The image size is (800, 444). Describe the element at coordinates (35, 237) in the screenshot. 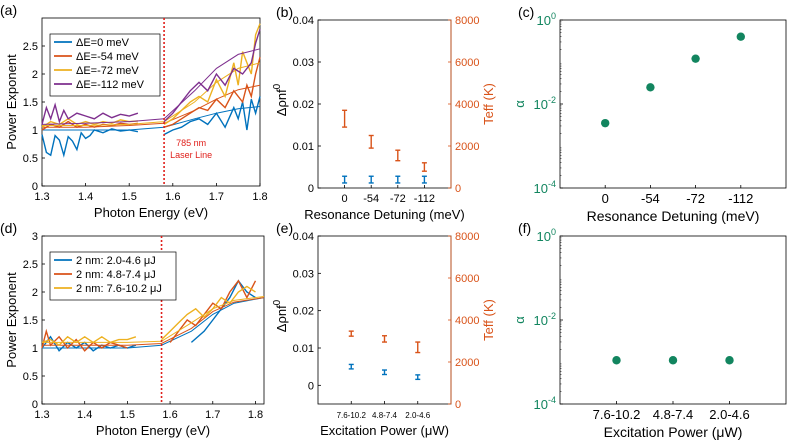

I see `y-tick-label: 3` at that location.